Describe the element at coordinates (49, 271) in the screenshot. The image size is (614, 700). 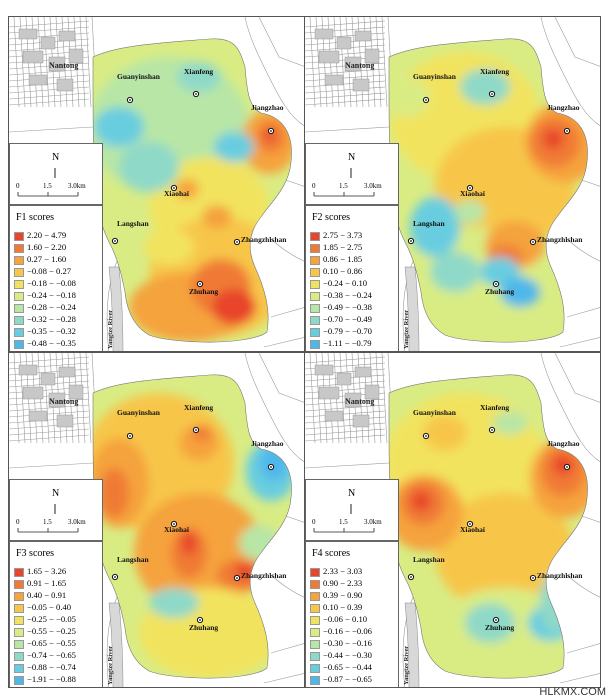
I see `legend-range: −0.08 − 0.27` at that location.